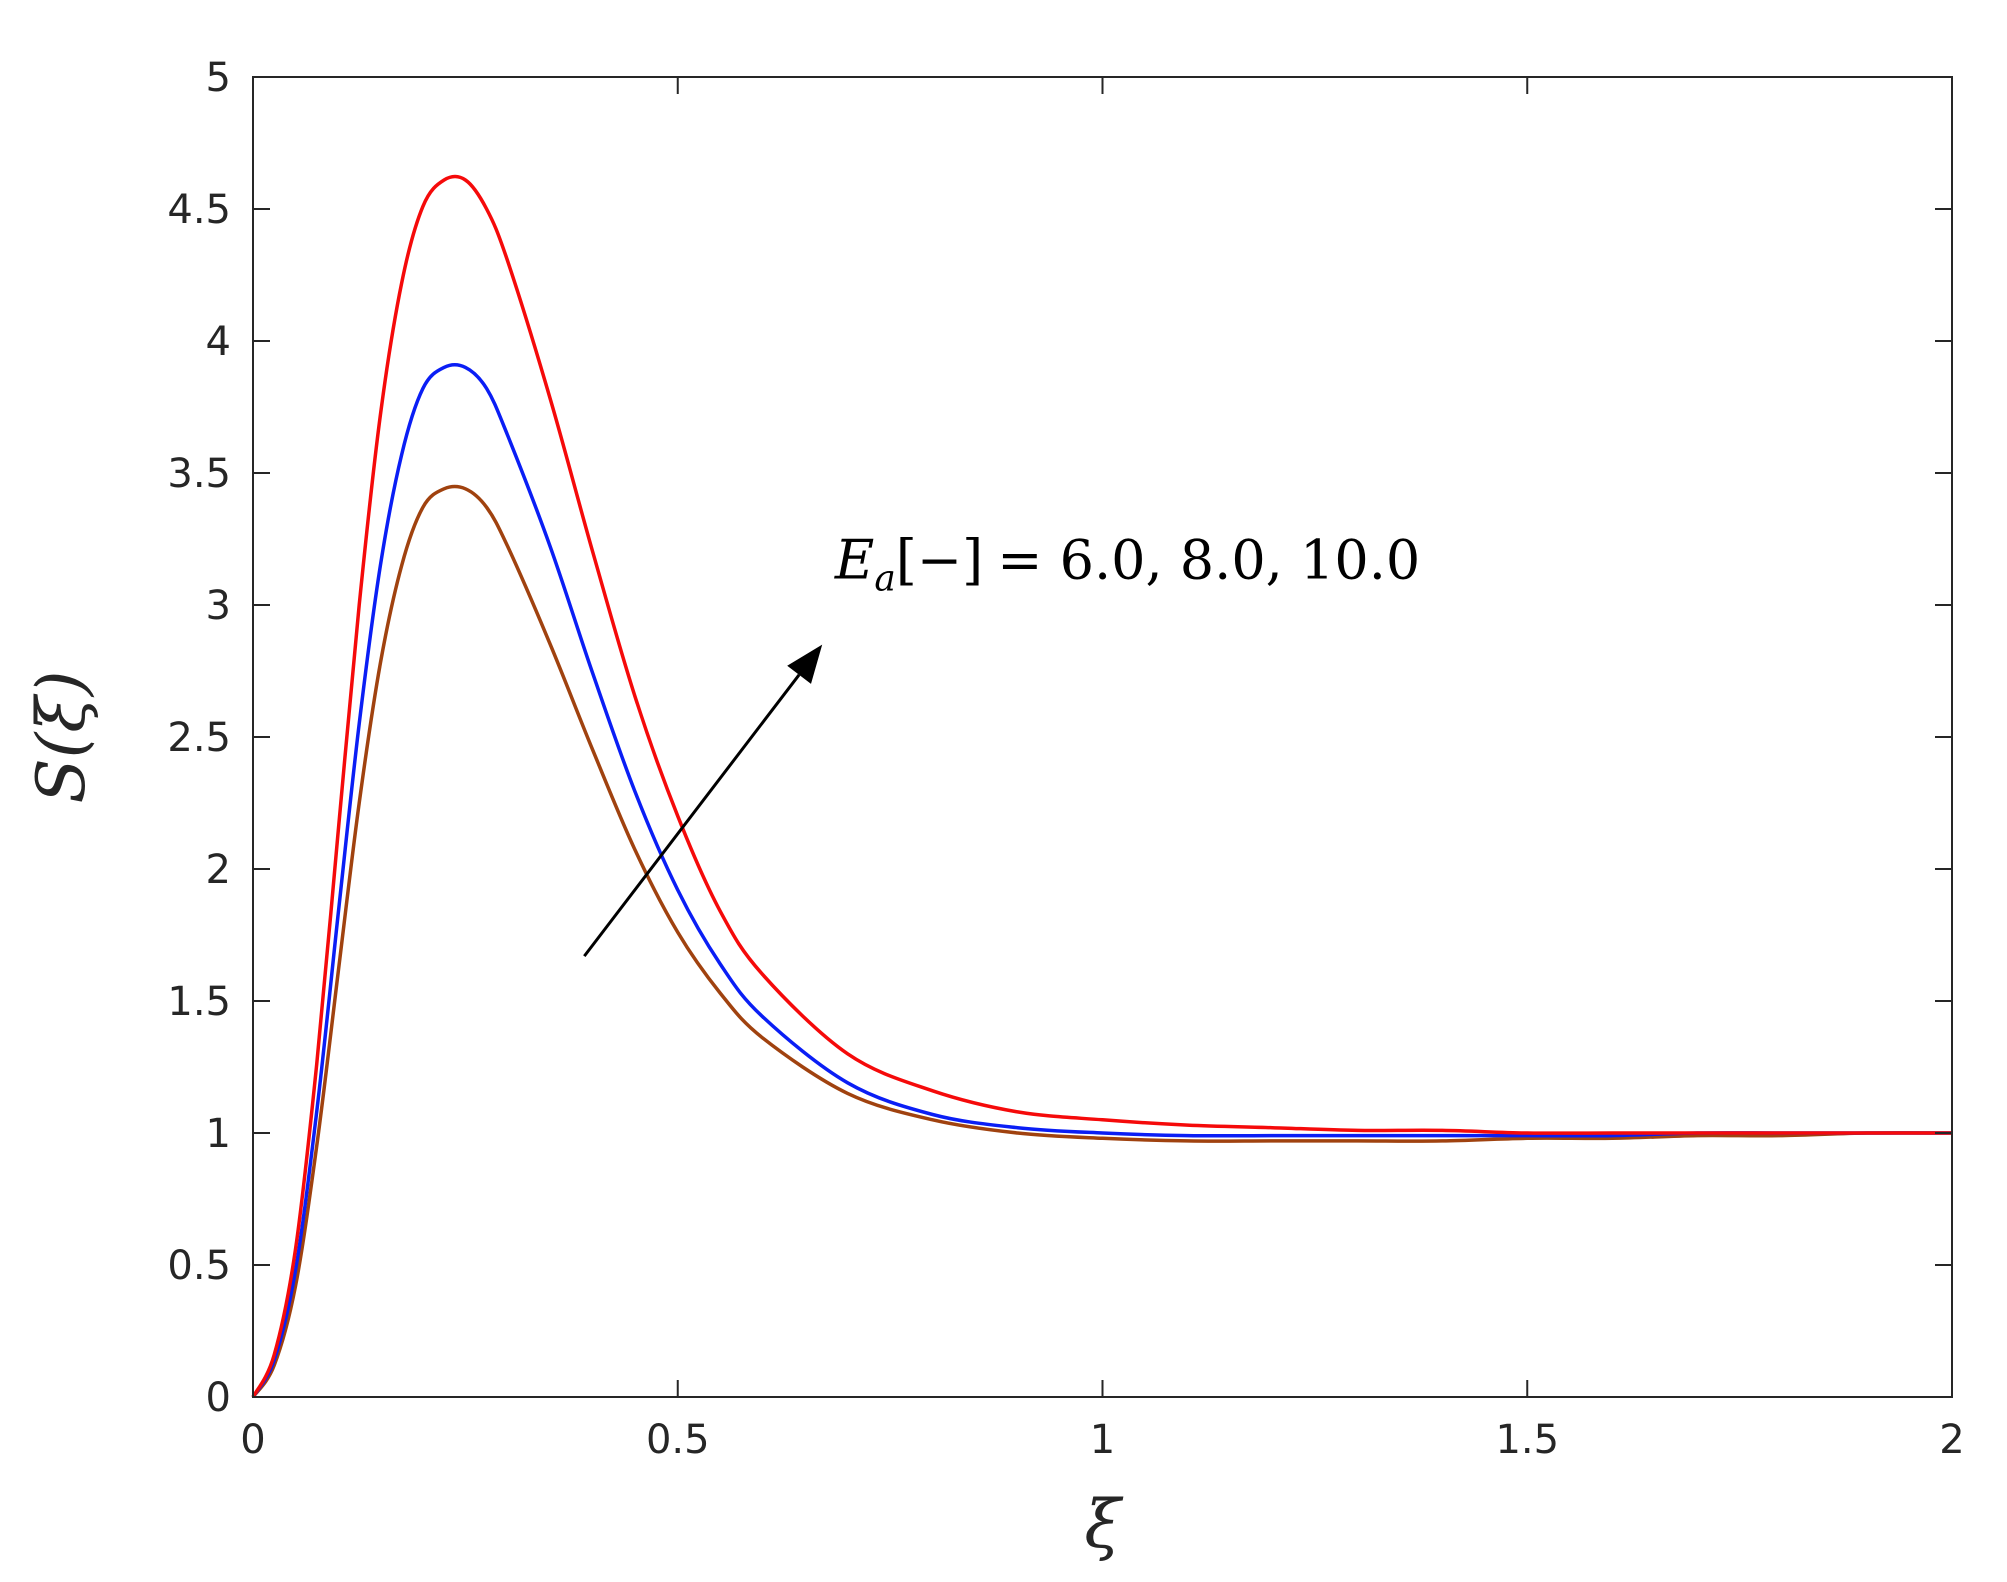 Image resolution: width=2007 pixels, height=1582 pixels. I want to click on x-axis-label: ξ, so click(1104, 1524).